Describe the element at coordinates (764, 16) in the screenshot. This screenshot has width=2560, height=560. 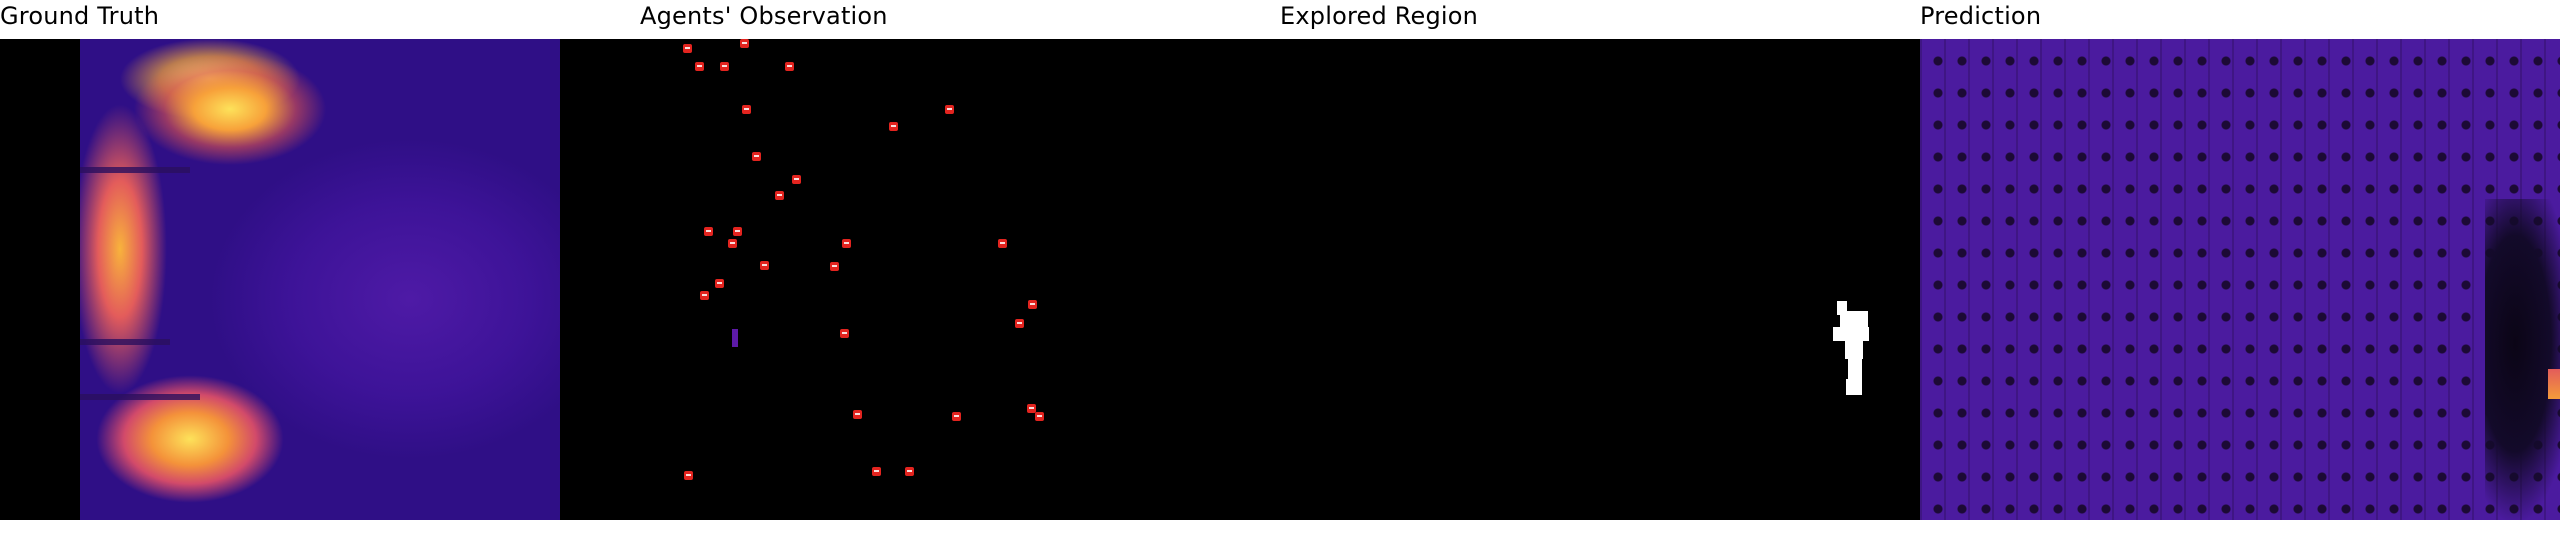
I see `agents-observation-title: Agents' Observation` at that location.